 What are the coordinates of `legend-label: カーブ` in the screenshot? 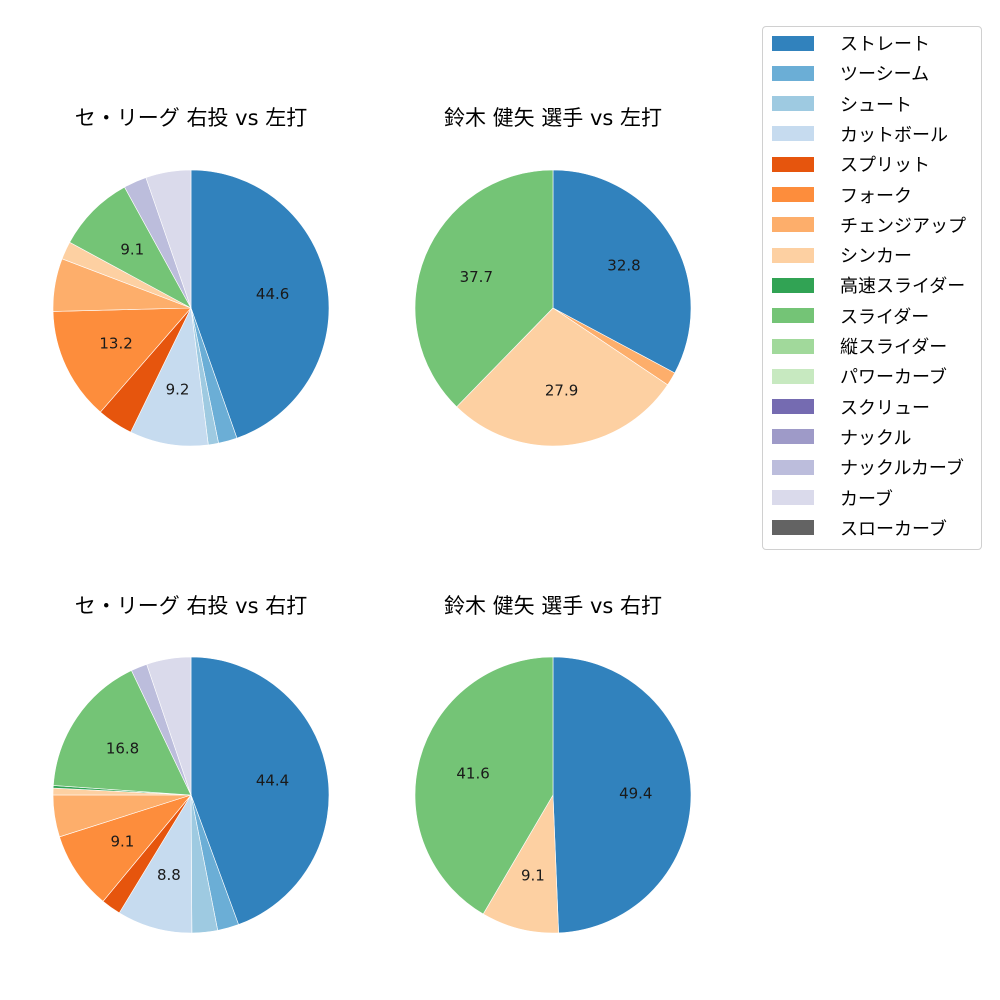 It's located at (866, 499).